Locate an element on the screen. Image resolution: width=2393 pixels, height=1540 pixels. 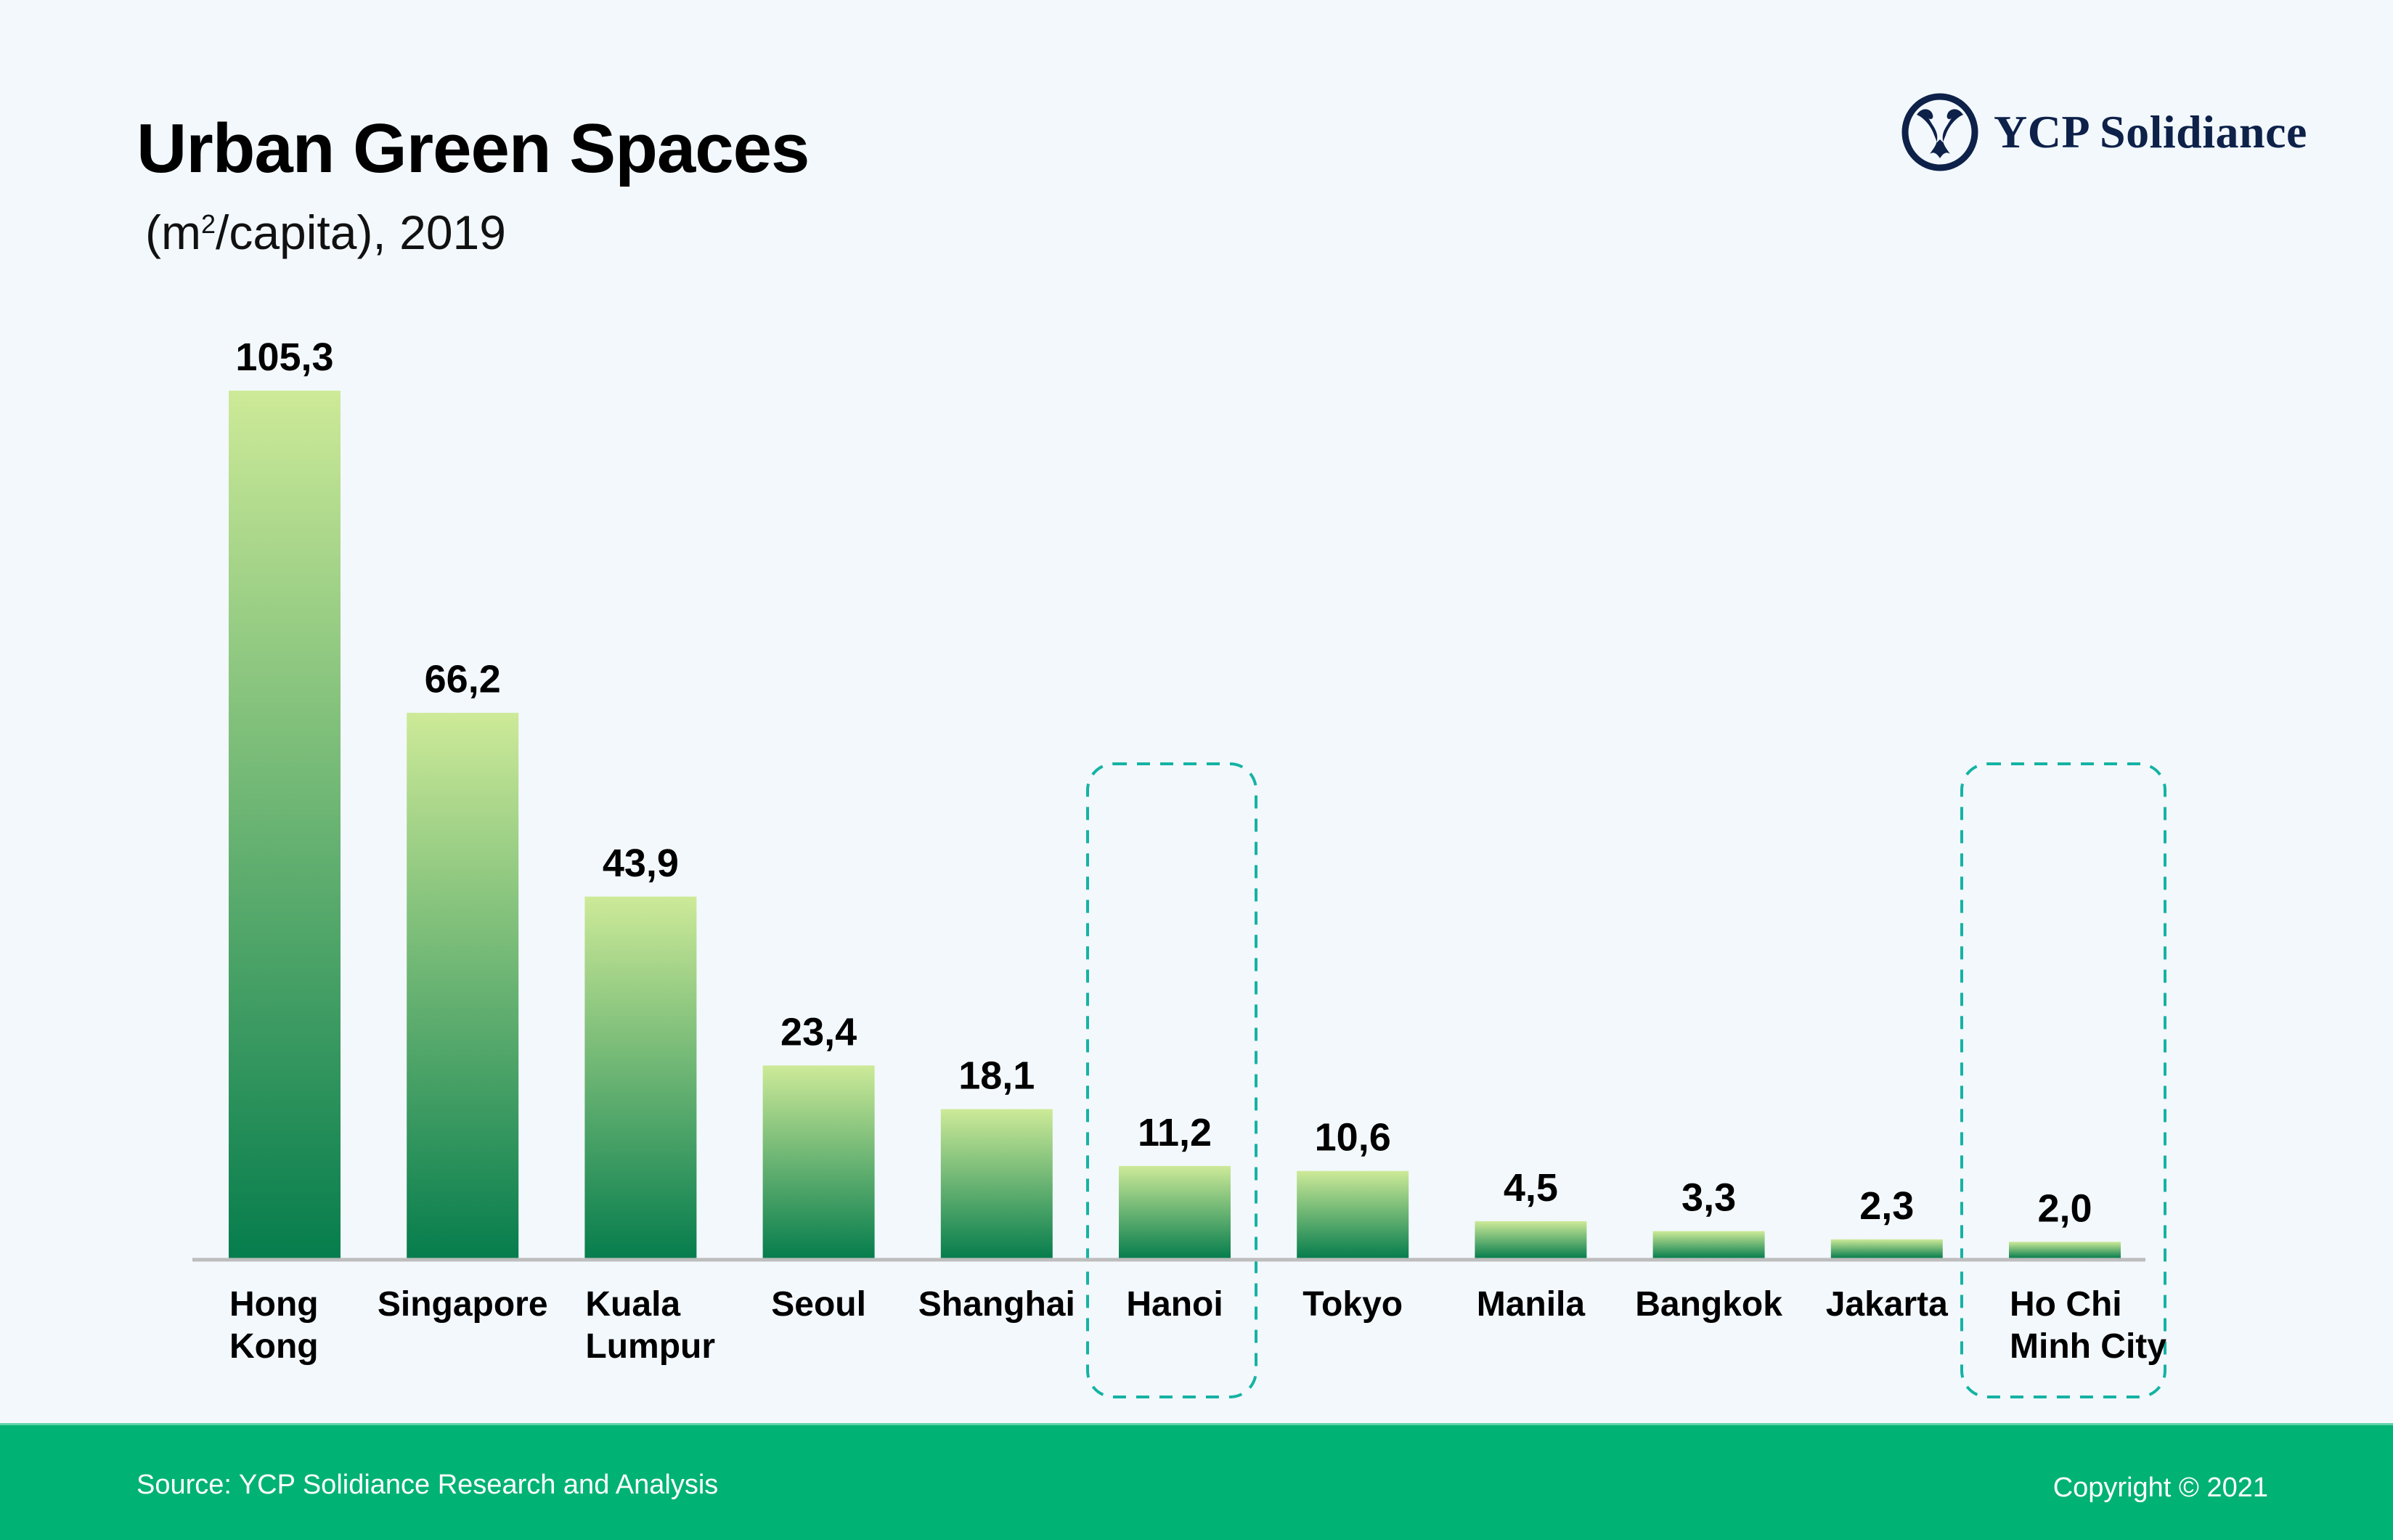
value-label-shanghai: 18,1 is located at coordinates (996, 1076).